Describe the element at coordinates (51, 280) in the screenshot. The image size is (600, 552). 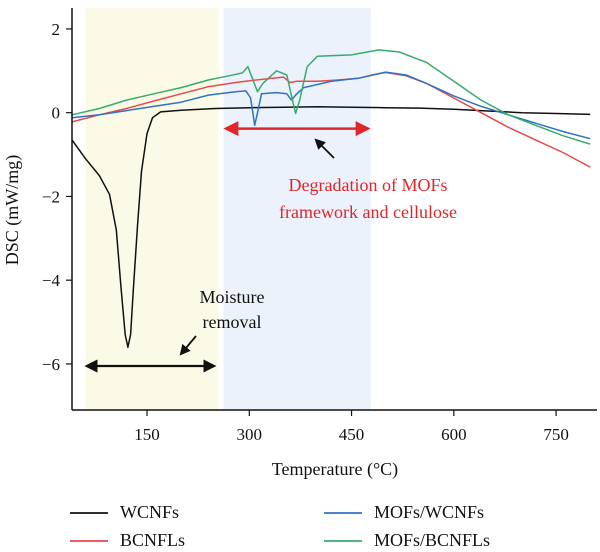
I see `y-tick-label: −4` at that location.